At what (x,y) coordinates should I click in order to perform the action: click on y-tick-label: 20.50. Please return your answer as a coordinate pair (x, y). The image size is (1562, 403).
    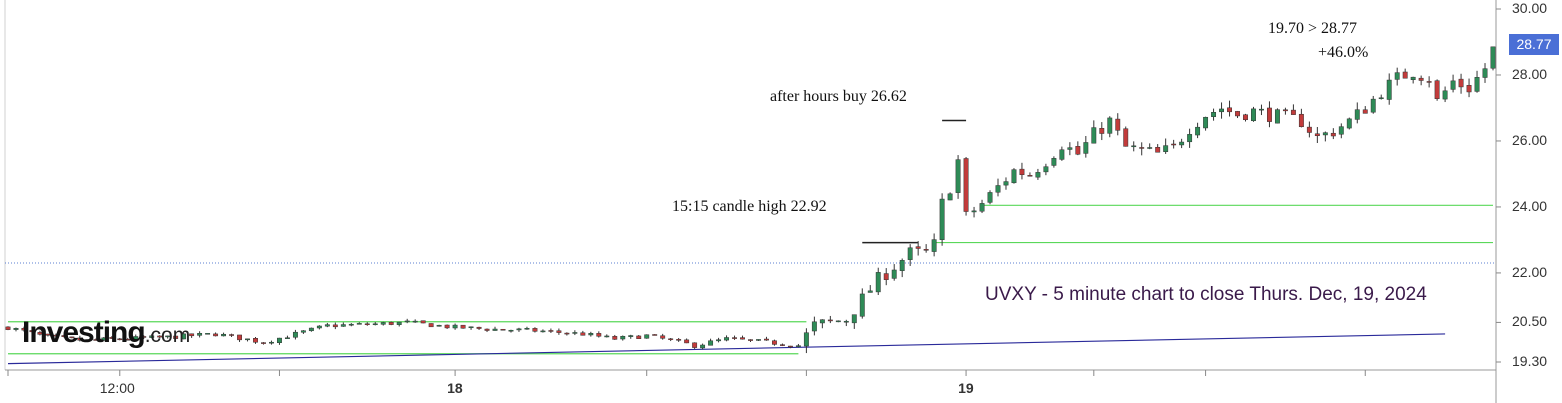
    Looking at the image, I should click on (1530, 321).